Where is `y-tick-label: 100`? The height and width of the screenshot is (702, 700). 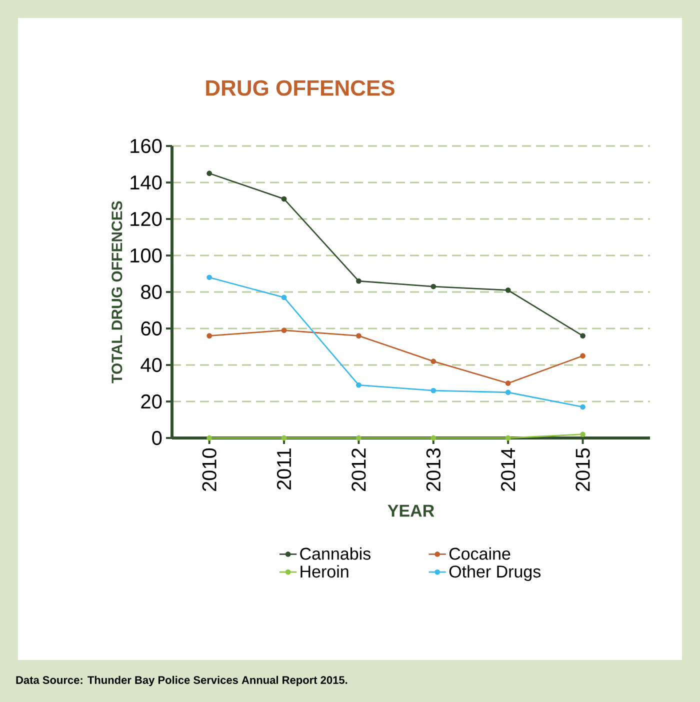
y-tick-label: 100 is located at coordinates (146, 255).